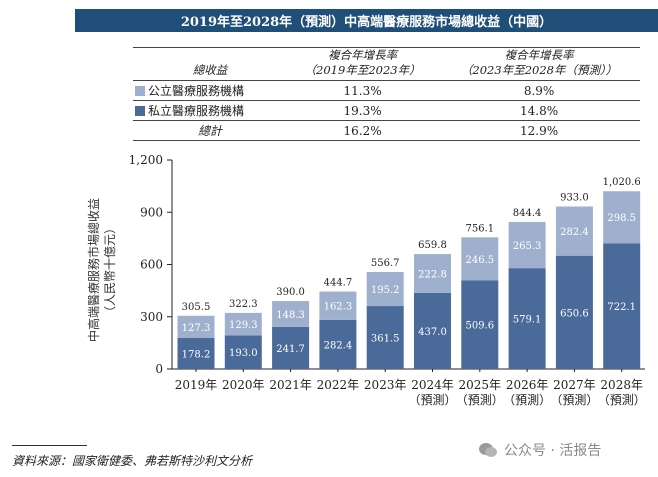 The width and height of the screenshot is (658, 477). What do you see at coordinates (49, 445) in the screenshot?
I see `source-divider` at bounding box center [49, 445].